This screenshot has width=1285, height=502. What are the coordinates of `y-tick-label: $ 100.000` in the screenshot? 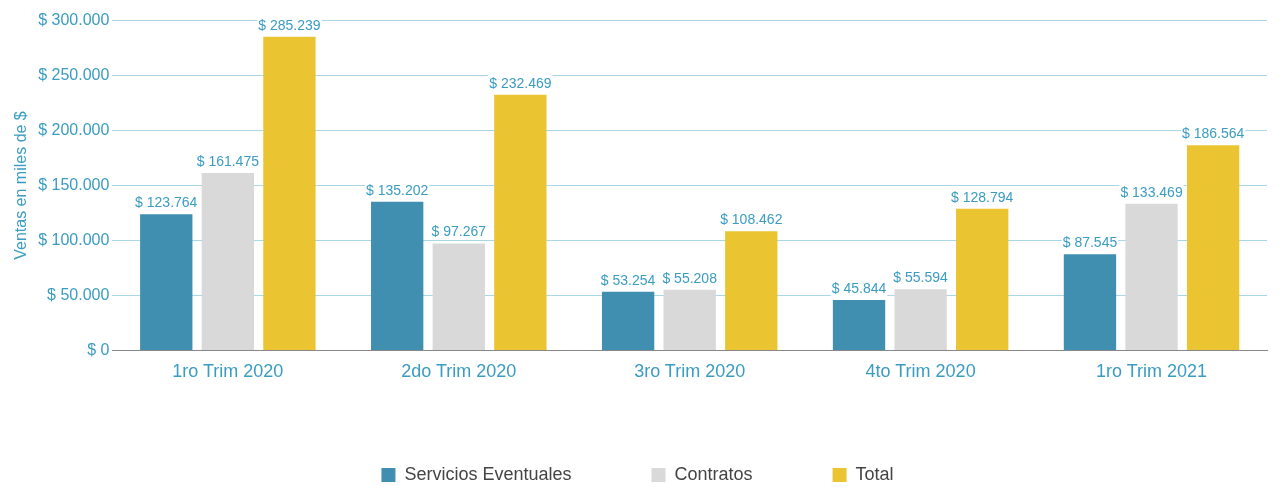 It's located at (74, 239).